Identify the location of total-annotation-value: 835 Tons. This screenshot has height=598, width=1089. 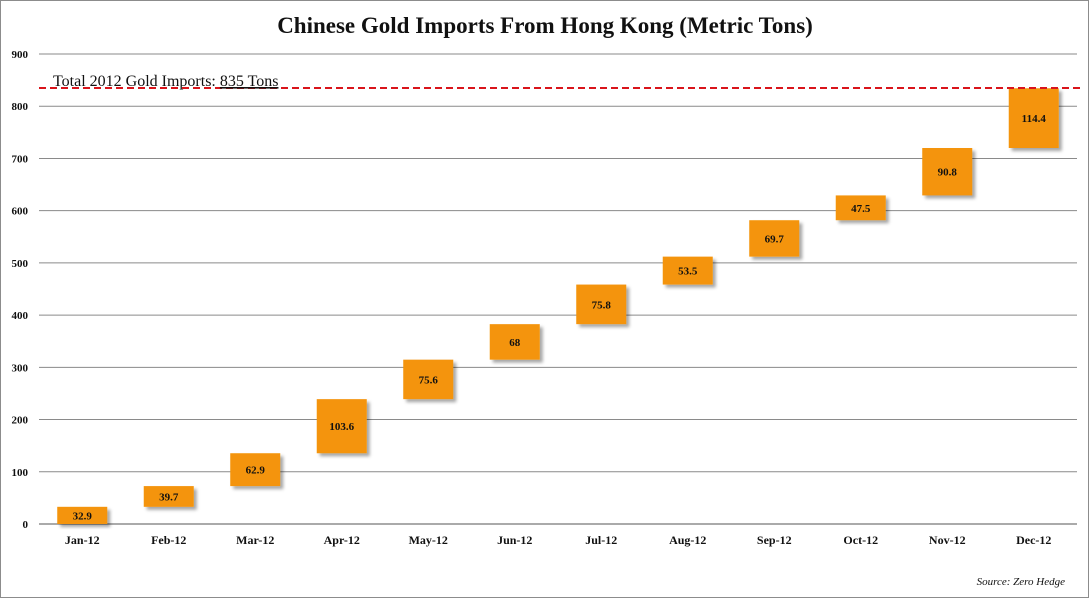
(249, 81).